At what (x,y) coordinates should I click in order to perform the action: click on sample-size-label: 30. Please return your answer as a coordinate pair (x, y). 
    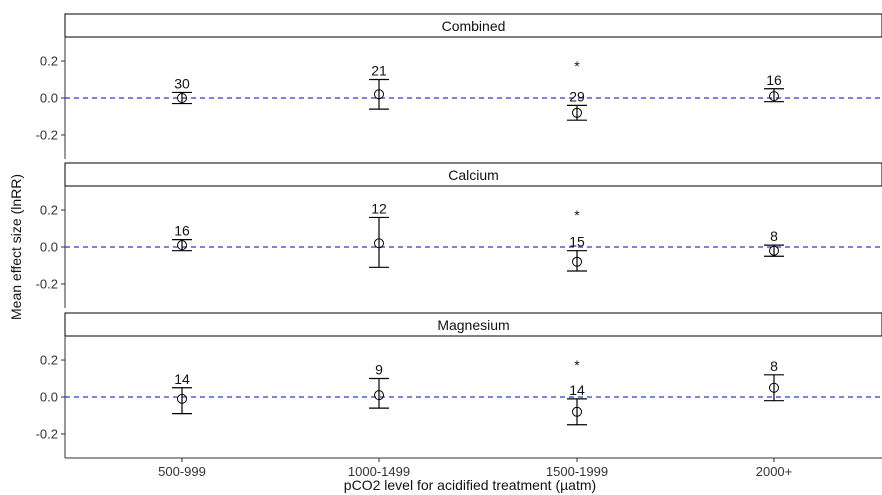
    Looking at the image, I should click on (182, 83).